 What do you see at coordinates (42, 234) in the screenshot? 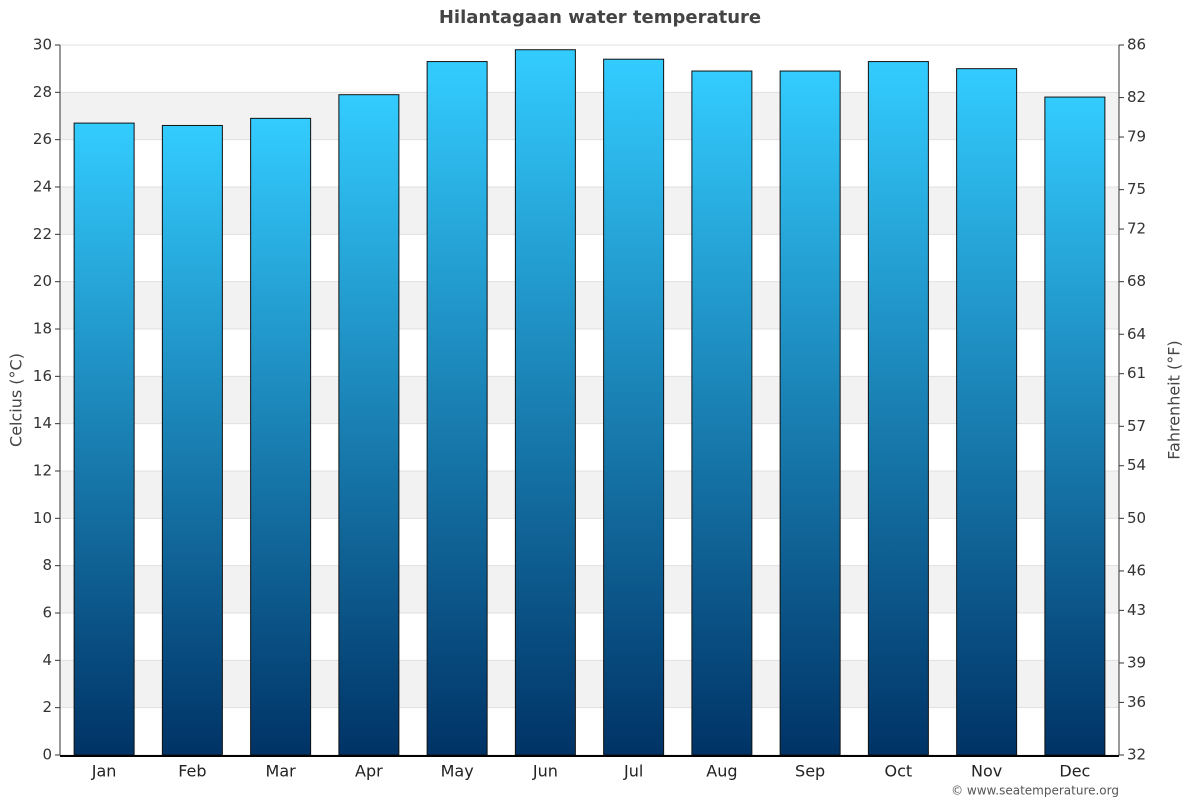
I see `y-tick-label: 22` at bounding box center [42, 234].